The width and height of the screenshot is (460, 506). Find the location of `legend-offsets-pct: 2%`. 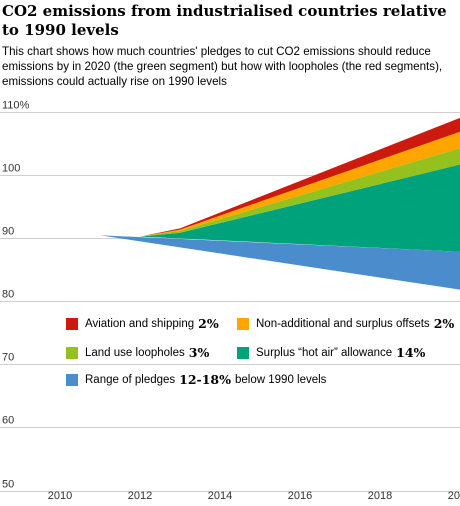

legend-offsets-pct: 2% is located at coordinates (444, 323).